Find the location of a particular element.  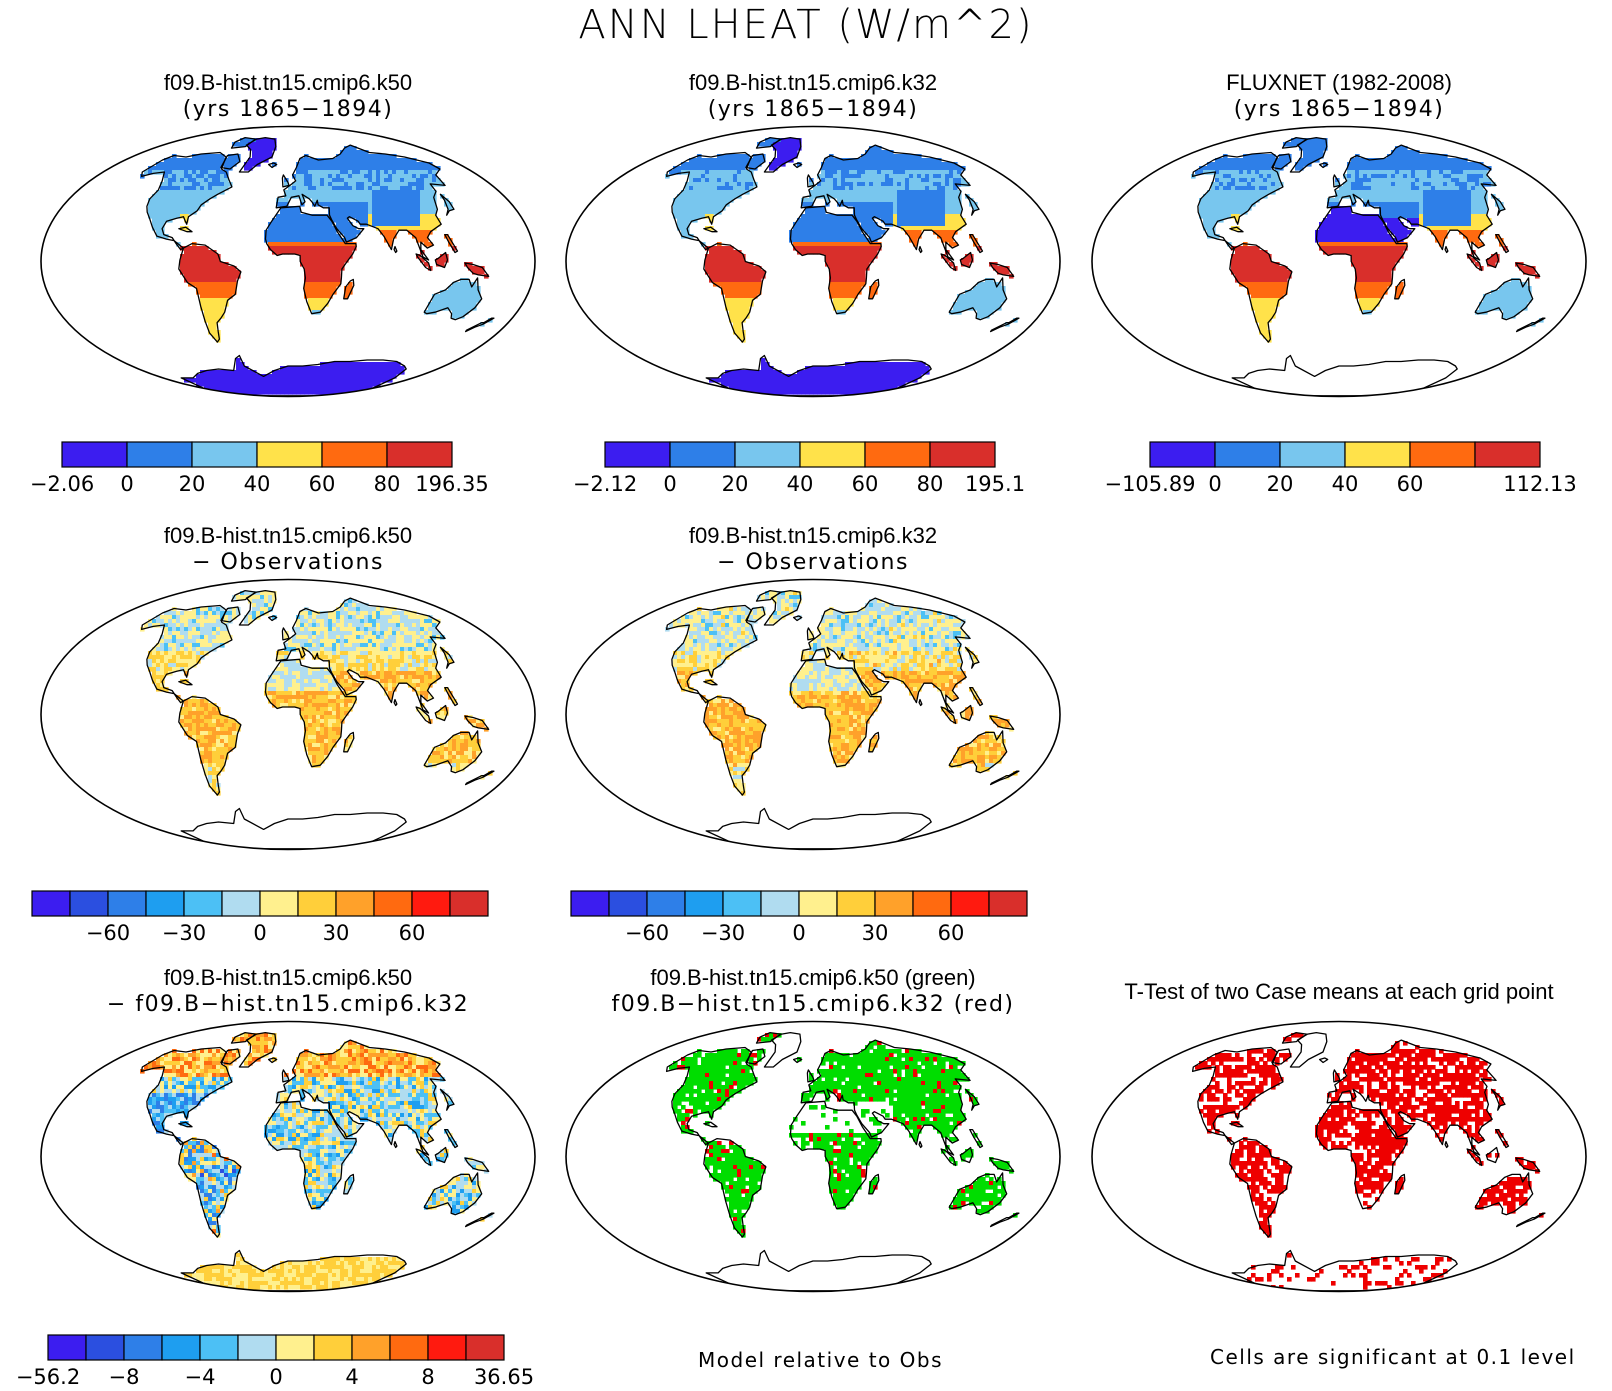

panel-fluxnet: FLUXNET (1982-2008) (yrs 1865−1894) is located at coordinates (1339, 234).